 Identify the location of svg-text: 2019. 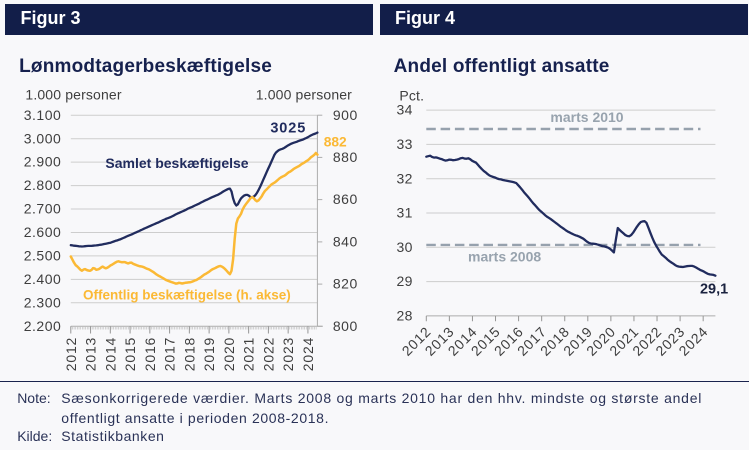
(209, 354).